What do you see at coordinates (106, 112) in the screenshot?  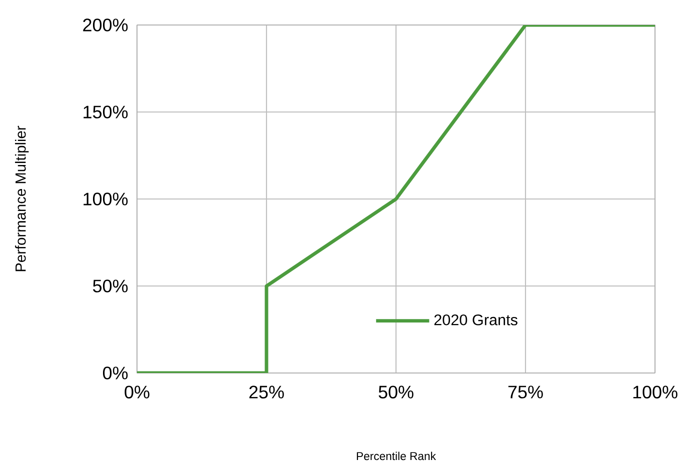 I see `y-tick-label: 150%` at bounding box center [106, 112].